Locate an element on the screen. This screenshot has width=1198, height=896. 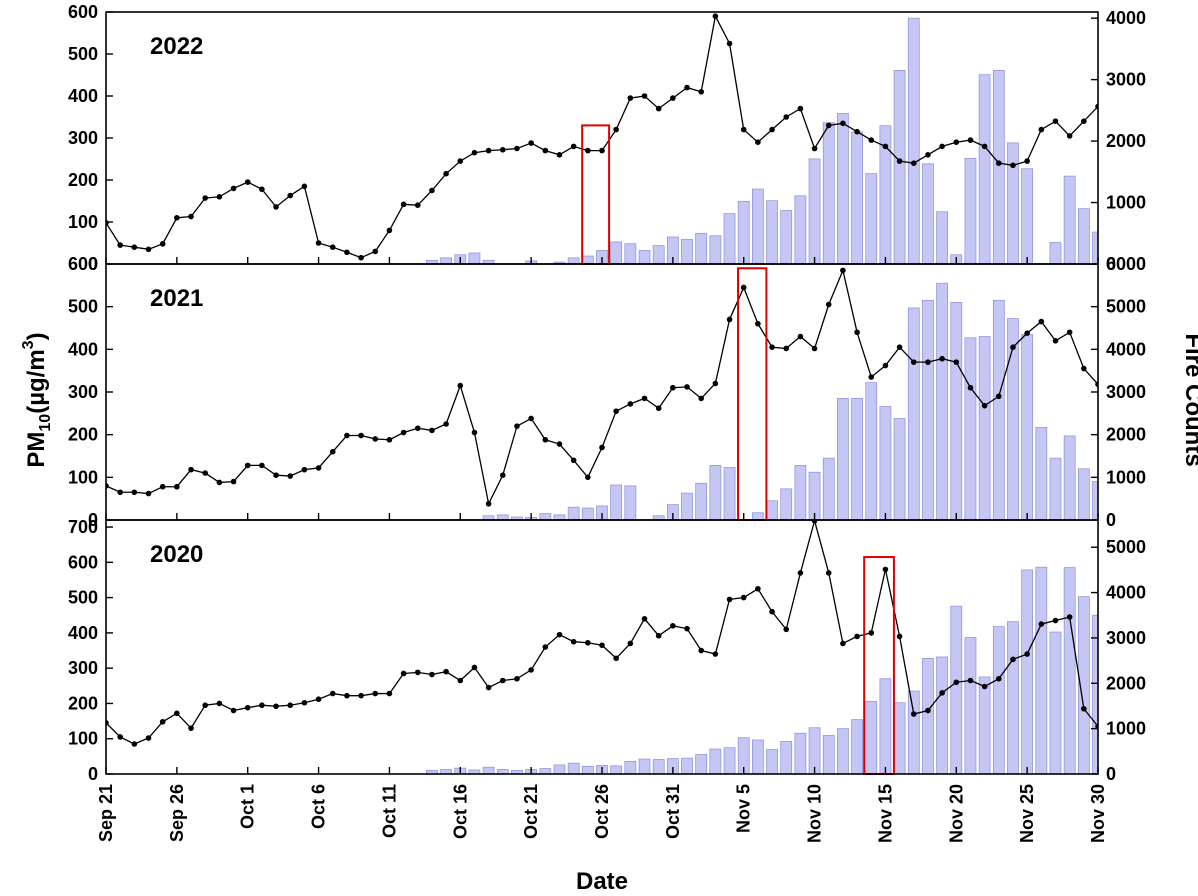
y-tick-label: 300 is located at coordinates (83, 138).